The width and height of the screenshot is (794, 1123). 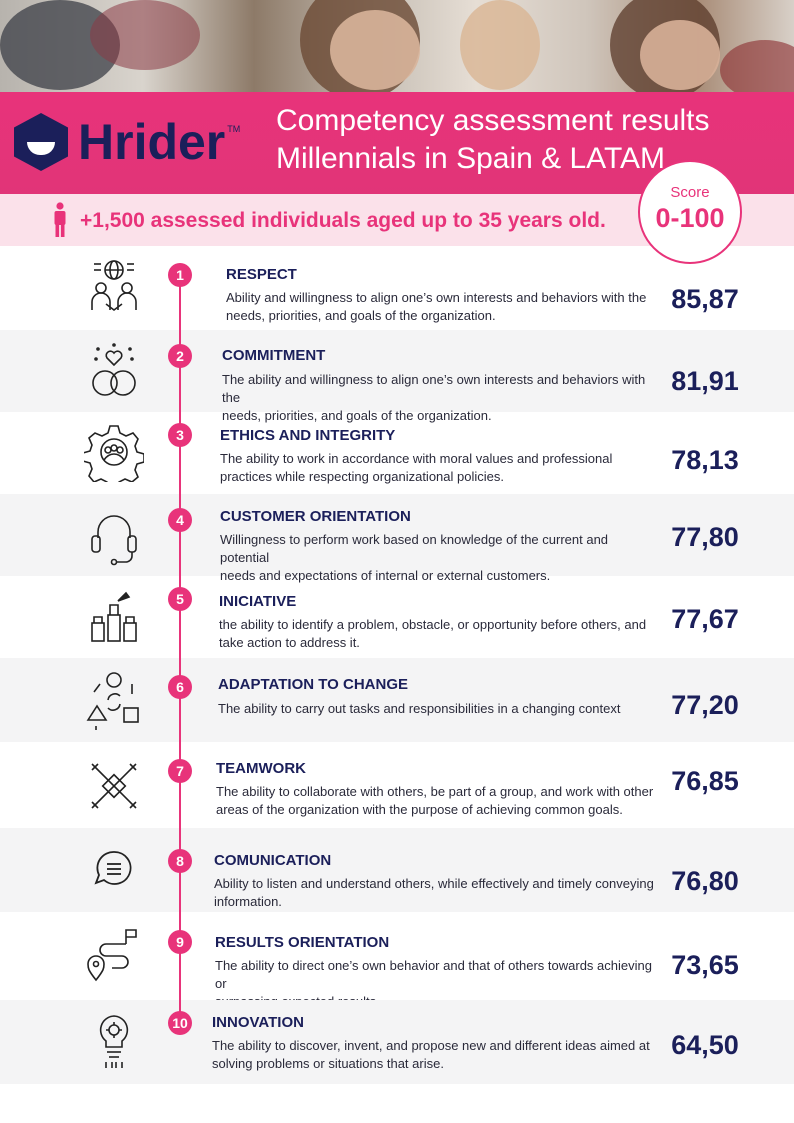 I want to click on route-flag-icon, so click(x=112, y=955).